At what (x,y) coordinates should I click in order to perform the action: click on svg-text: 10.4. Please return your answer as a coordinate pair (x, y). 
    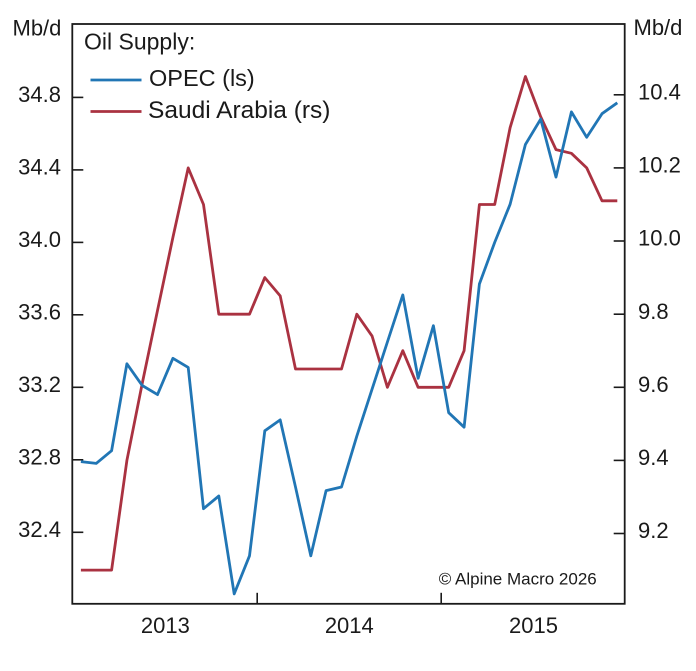
    Looking at the image, I should click on (659, 92).